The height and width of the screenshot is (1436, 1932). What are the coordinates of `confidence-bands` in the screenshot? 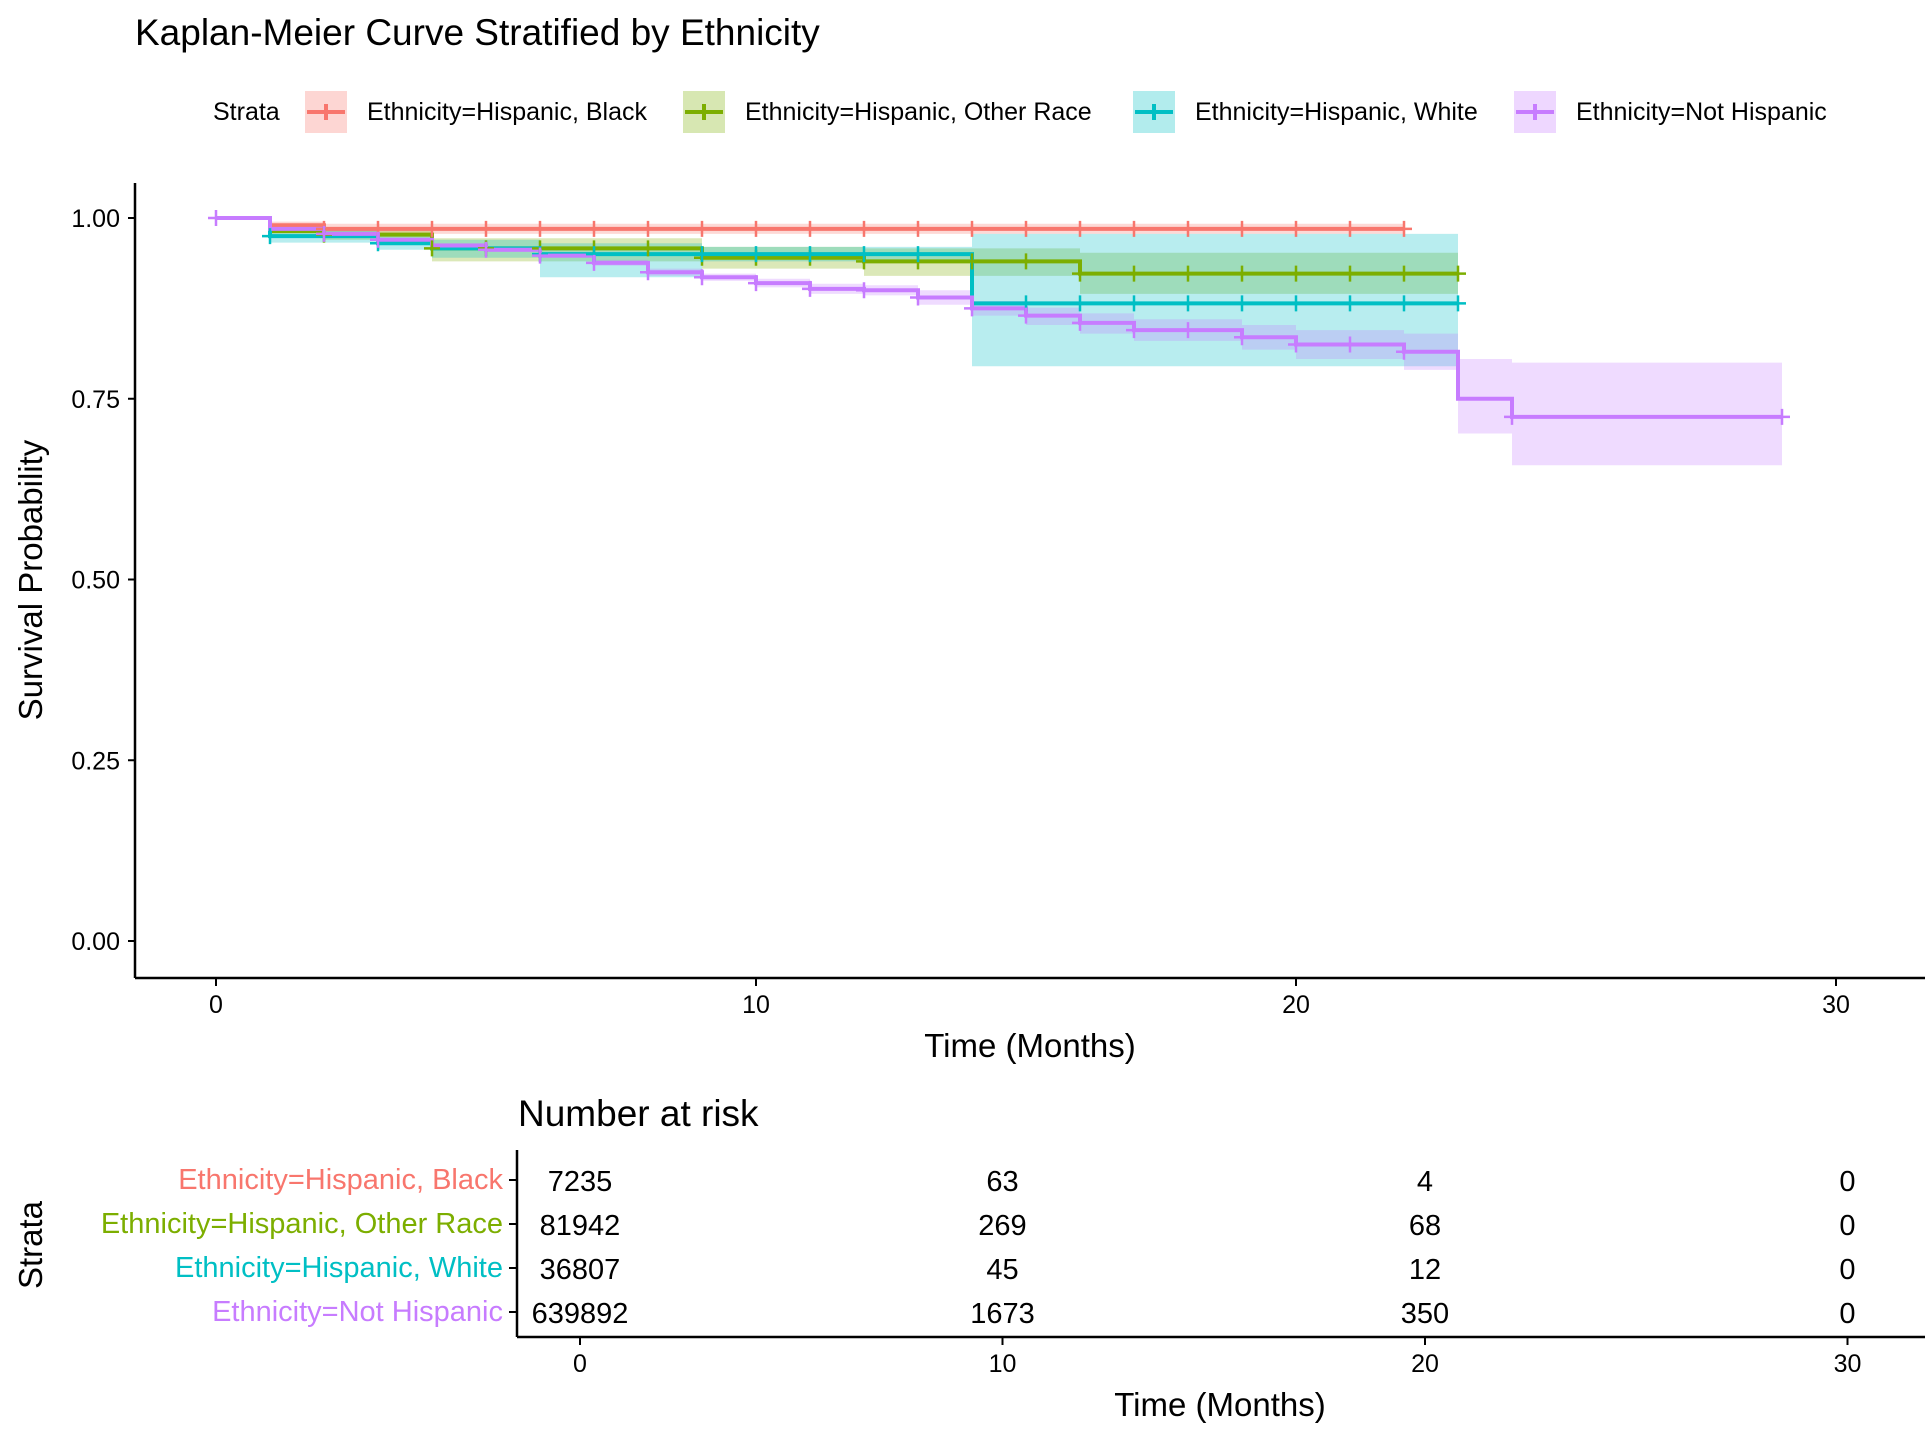 It's located at (999, 342).